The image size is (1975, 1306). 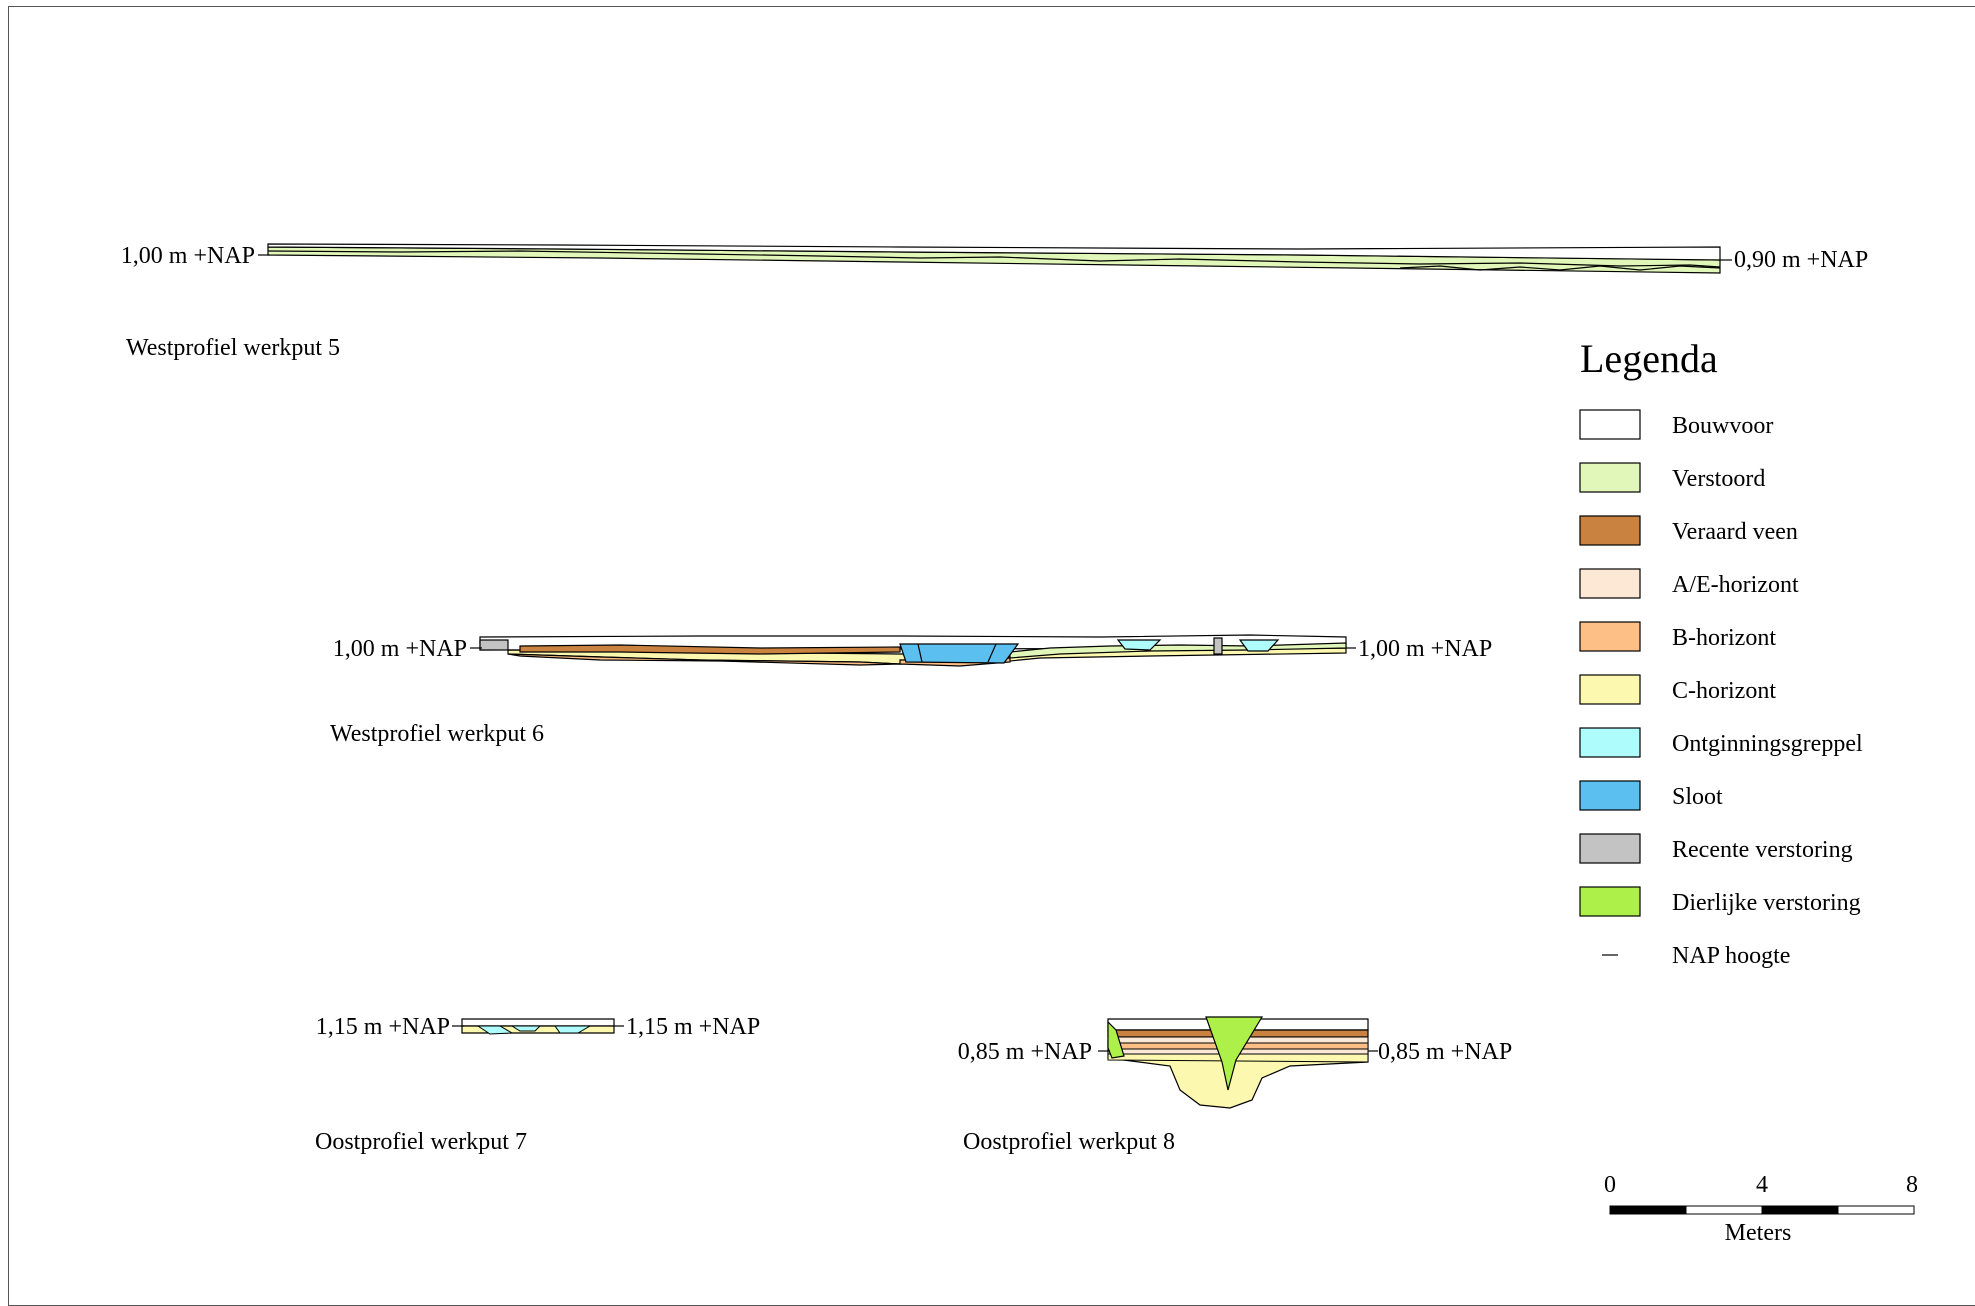 I want to click on legend-item-label: Ontginningsgreppel, so click(x=1767, y=744).